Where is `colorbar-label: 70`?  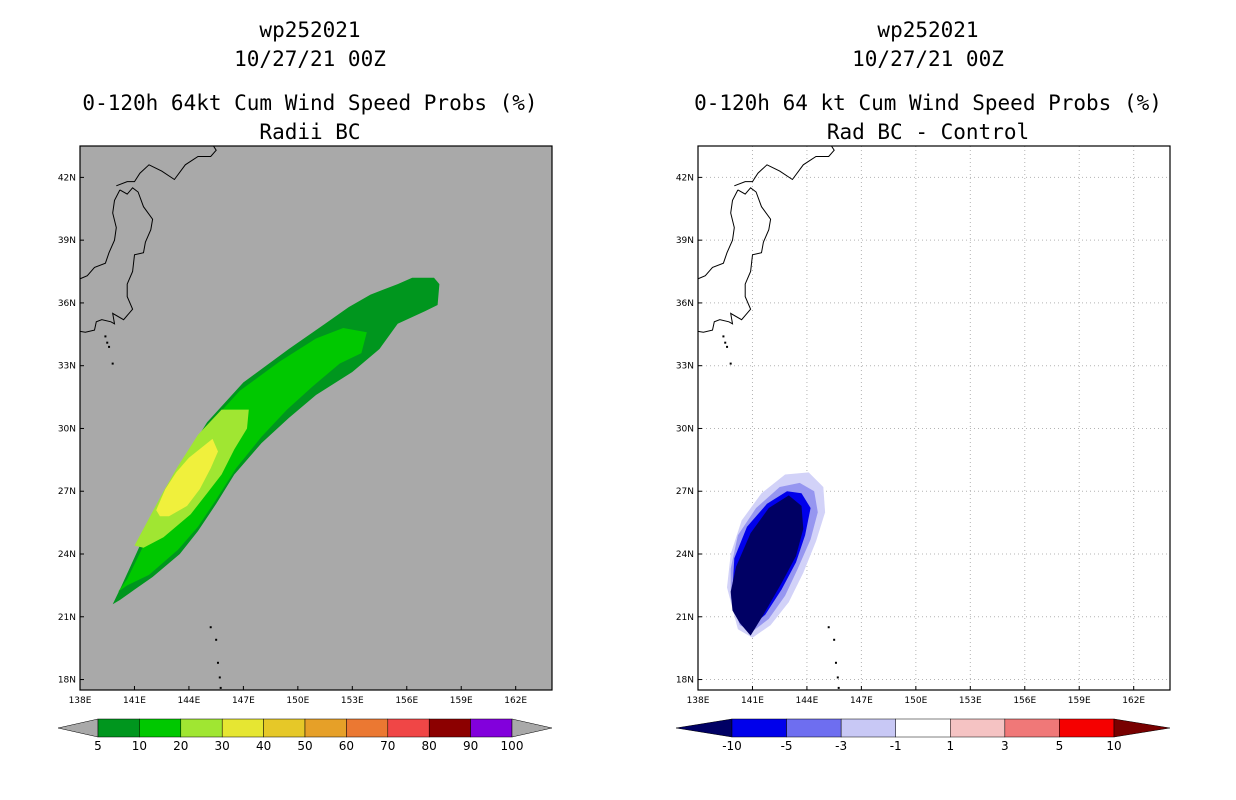 colorbar-label: 70 is located at coordinates (387, 746).